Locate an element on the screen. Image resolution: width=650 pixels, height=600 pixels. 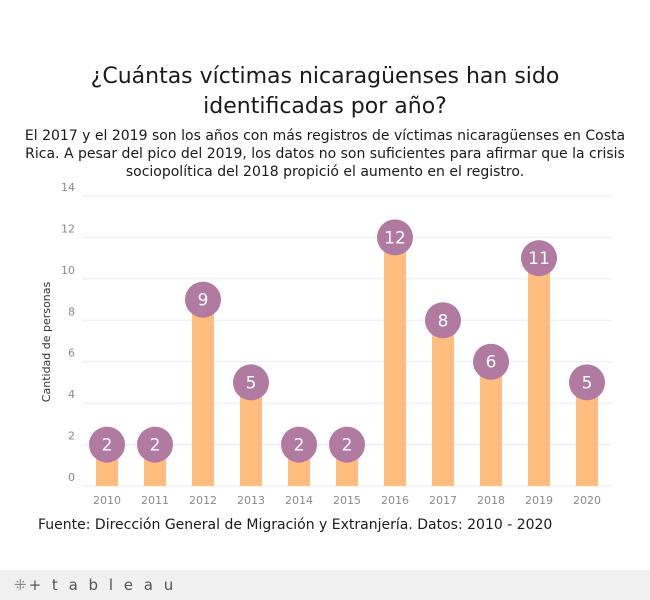
data-label: 12 is located at coordinates (395, 238).